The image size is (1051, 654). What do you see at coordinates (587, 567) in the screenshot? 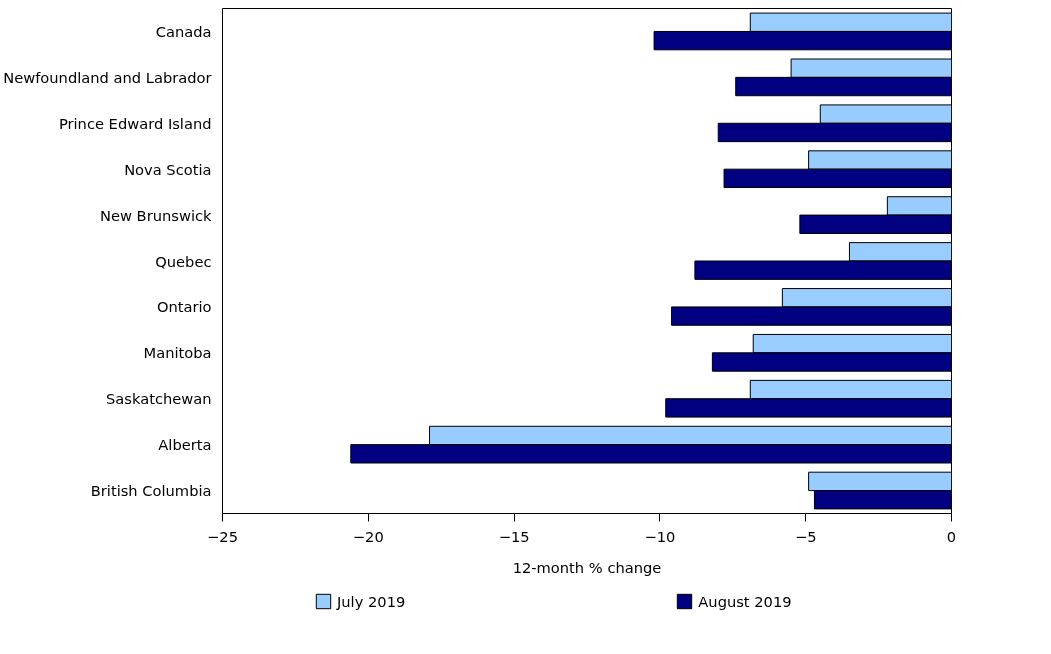
I see `x-axis-title: 12-month % change` at bounding box center [587, 567].